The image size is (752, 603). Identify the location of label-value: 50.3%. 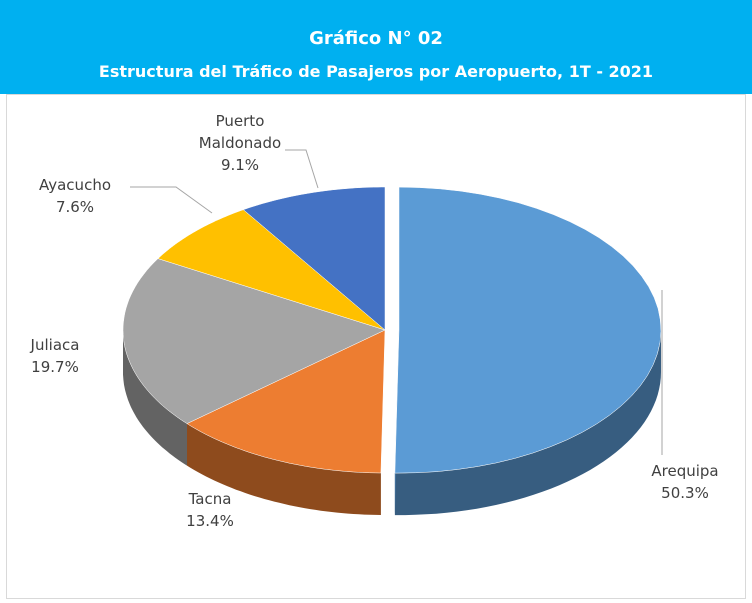
(685, 493).